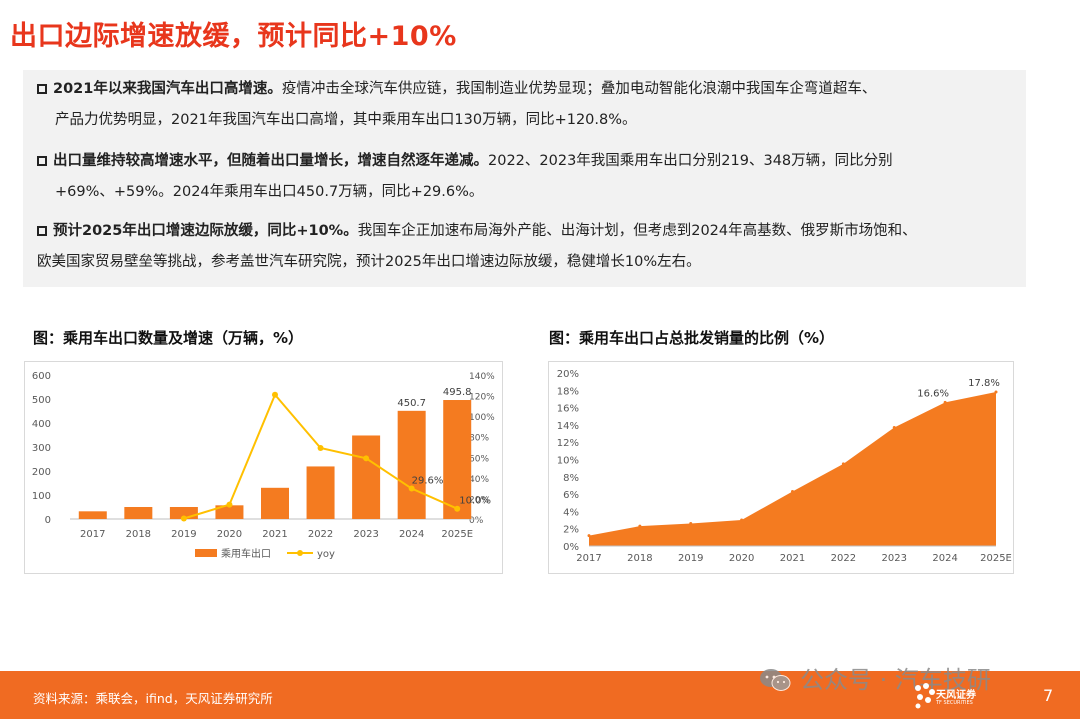 The height and width of the screenshot is (719, 1080). I want to click on y-tick-label: 8%, so click(571, 478).